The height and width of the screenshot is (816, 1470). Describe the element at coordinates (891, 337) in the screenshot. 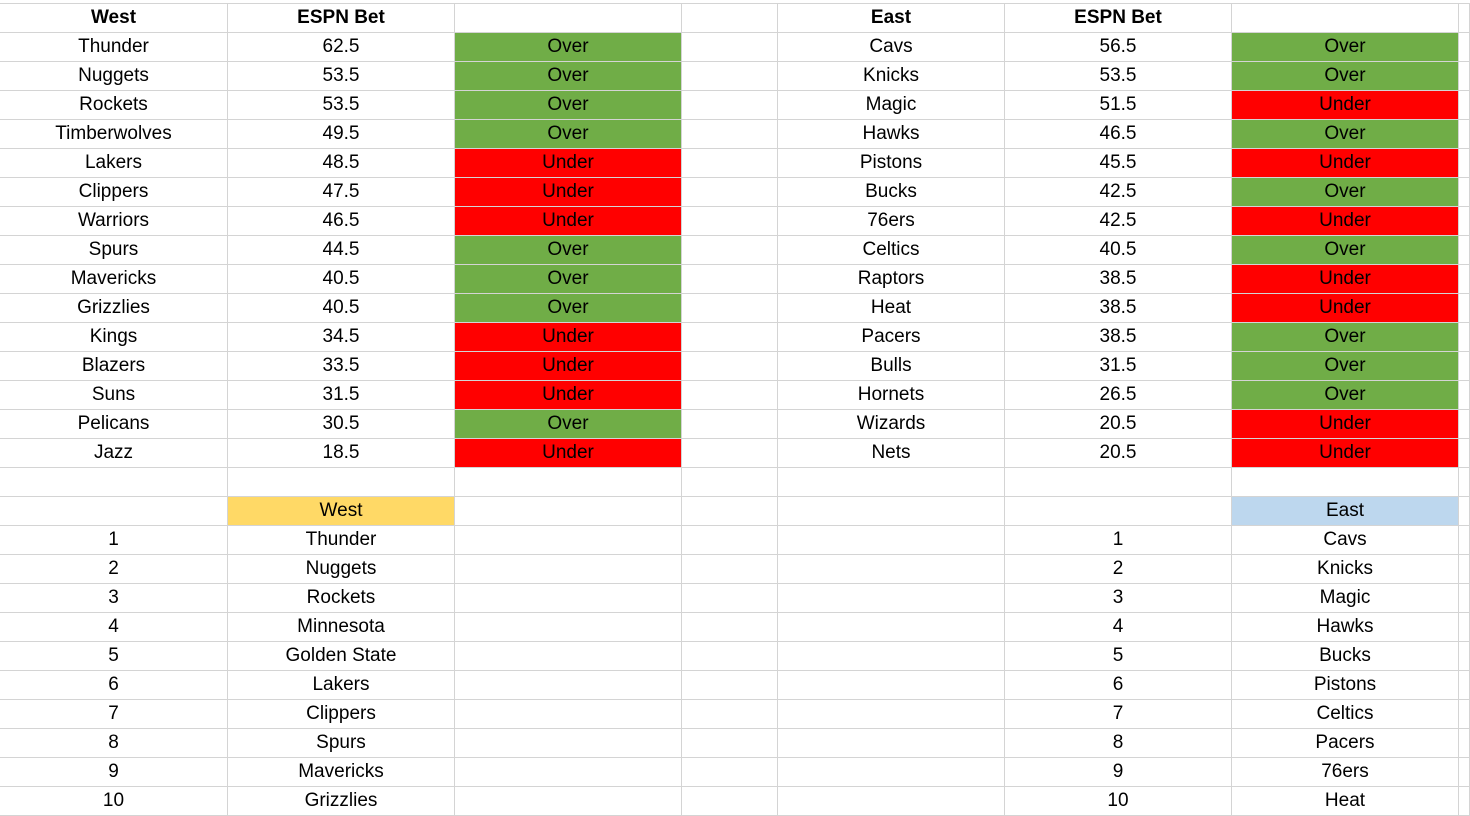

I see `east-team-cell: Pacers` at that location.